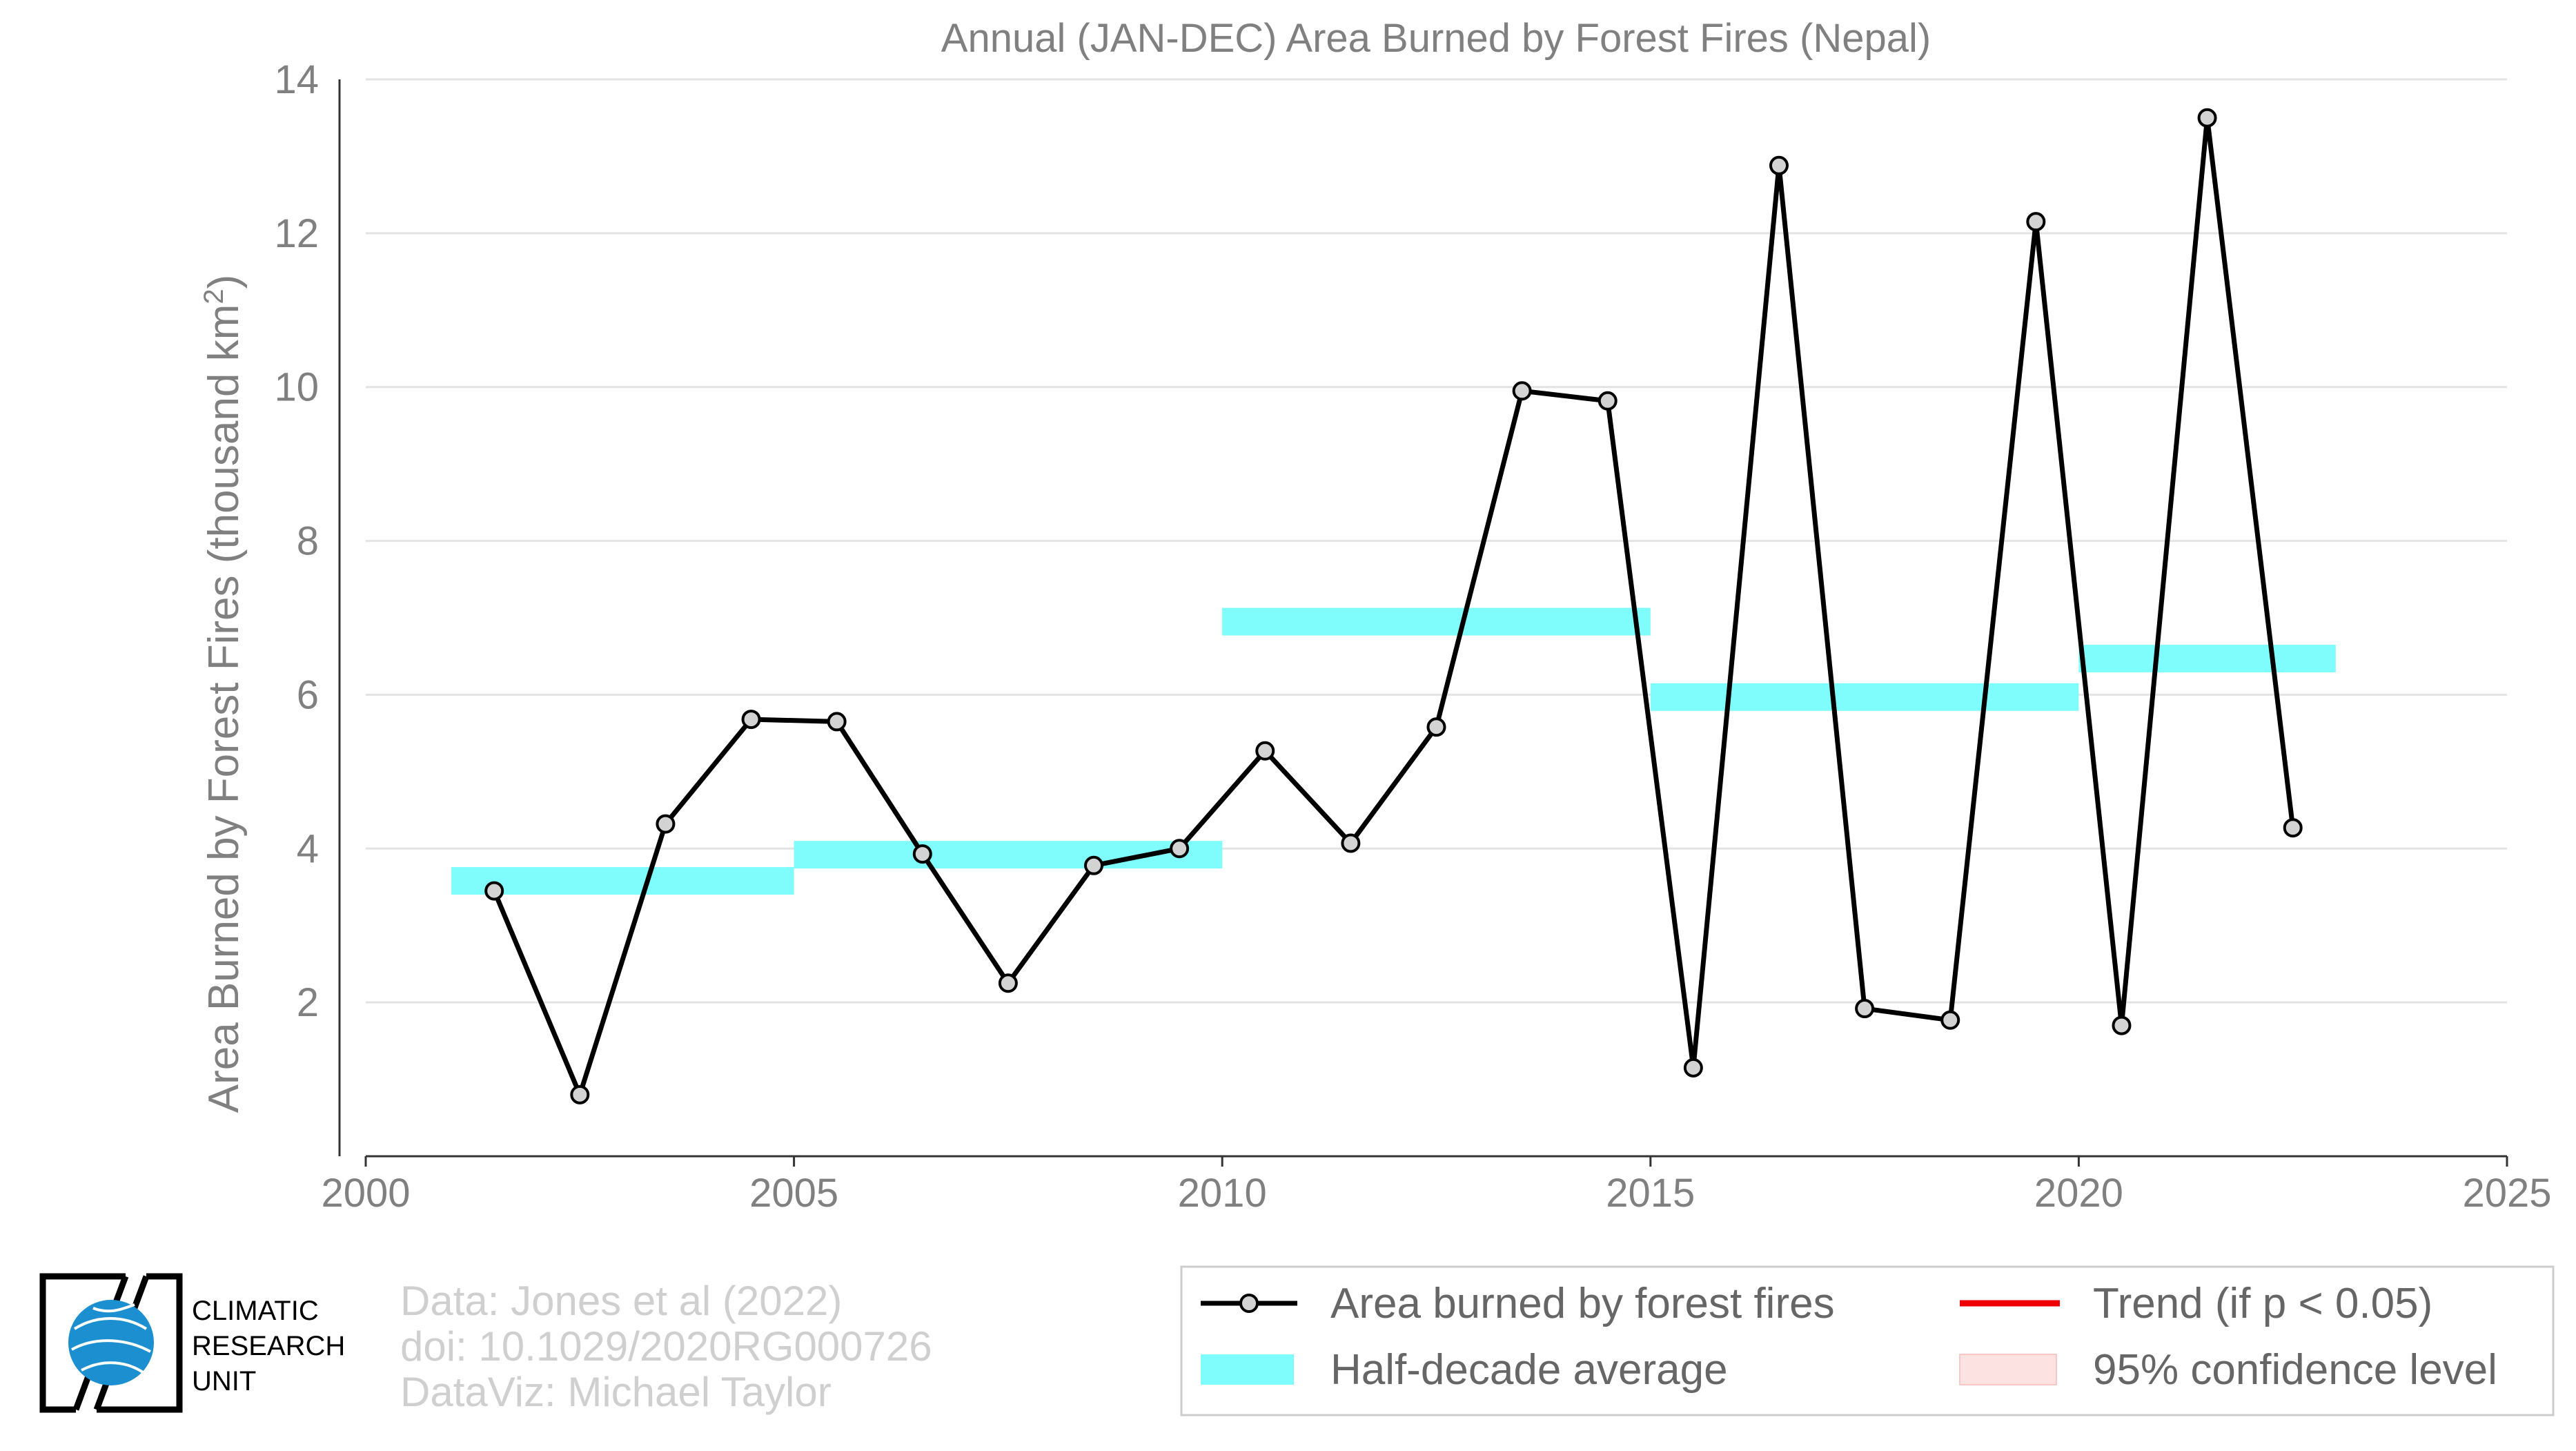 The height and width of the screenshot is (1451, 2576). I want to click on cru-logo: CLIMATIC RESEARCH UNIT, so click(192, 1343).